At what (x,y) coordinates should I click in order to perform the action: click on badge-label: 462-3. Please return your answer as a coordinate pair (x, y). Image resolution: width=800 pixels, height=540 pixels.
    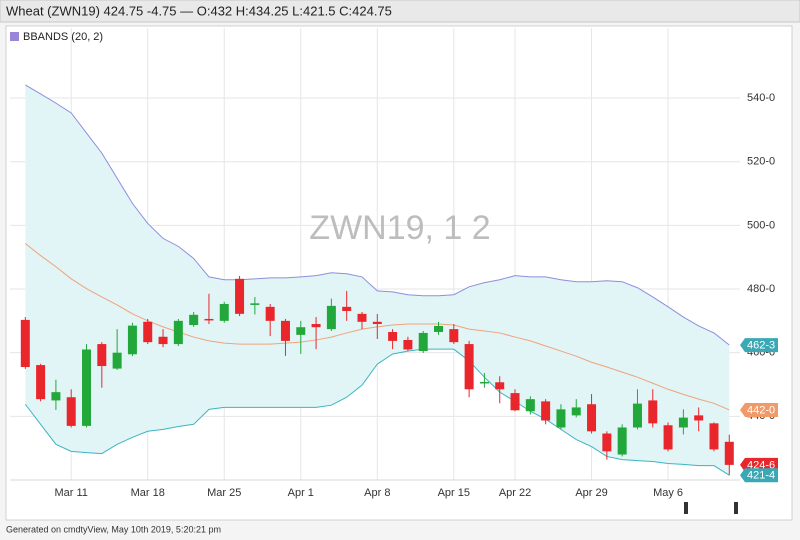
    Looking at the image, I should click on (761, 346).